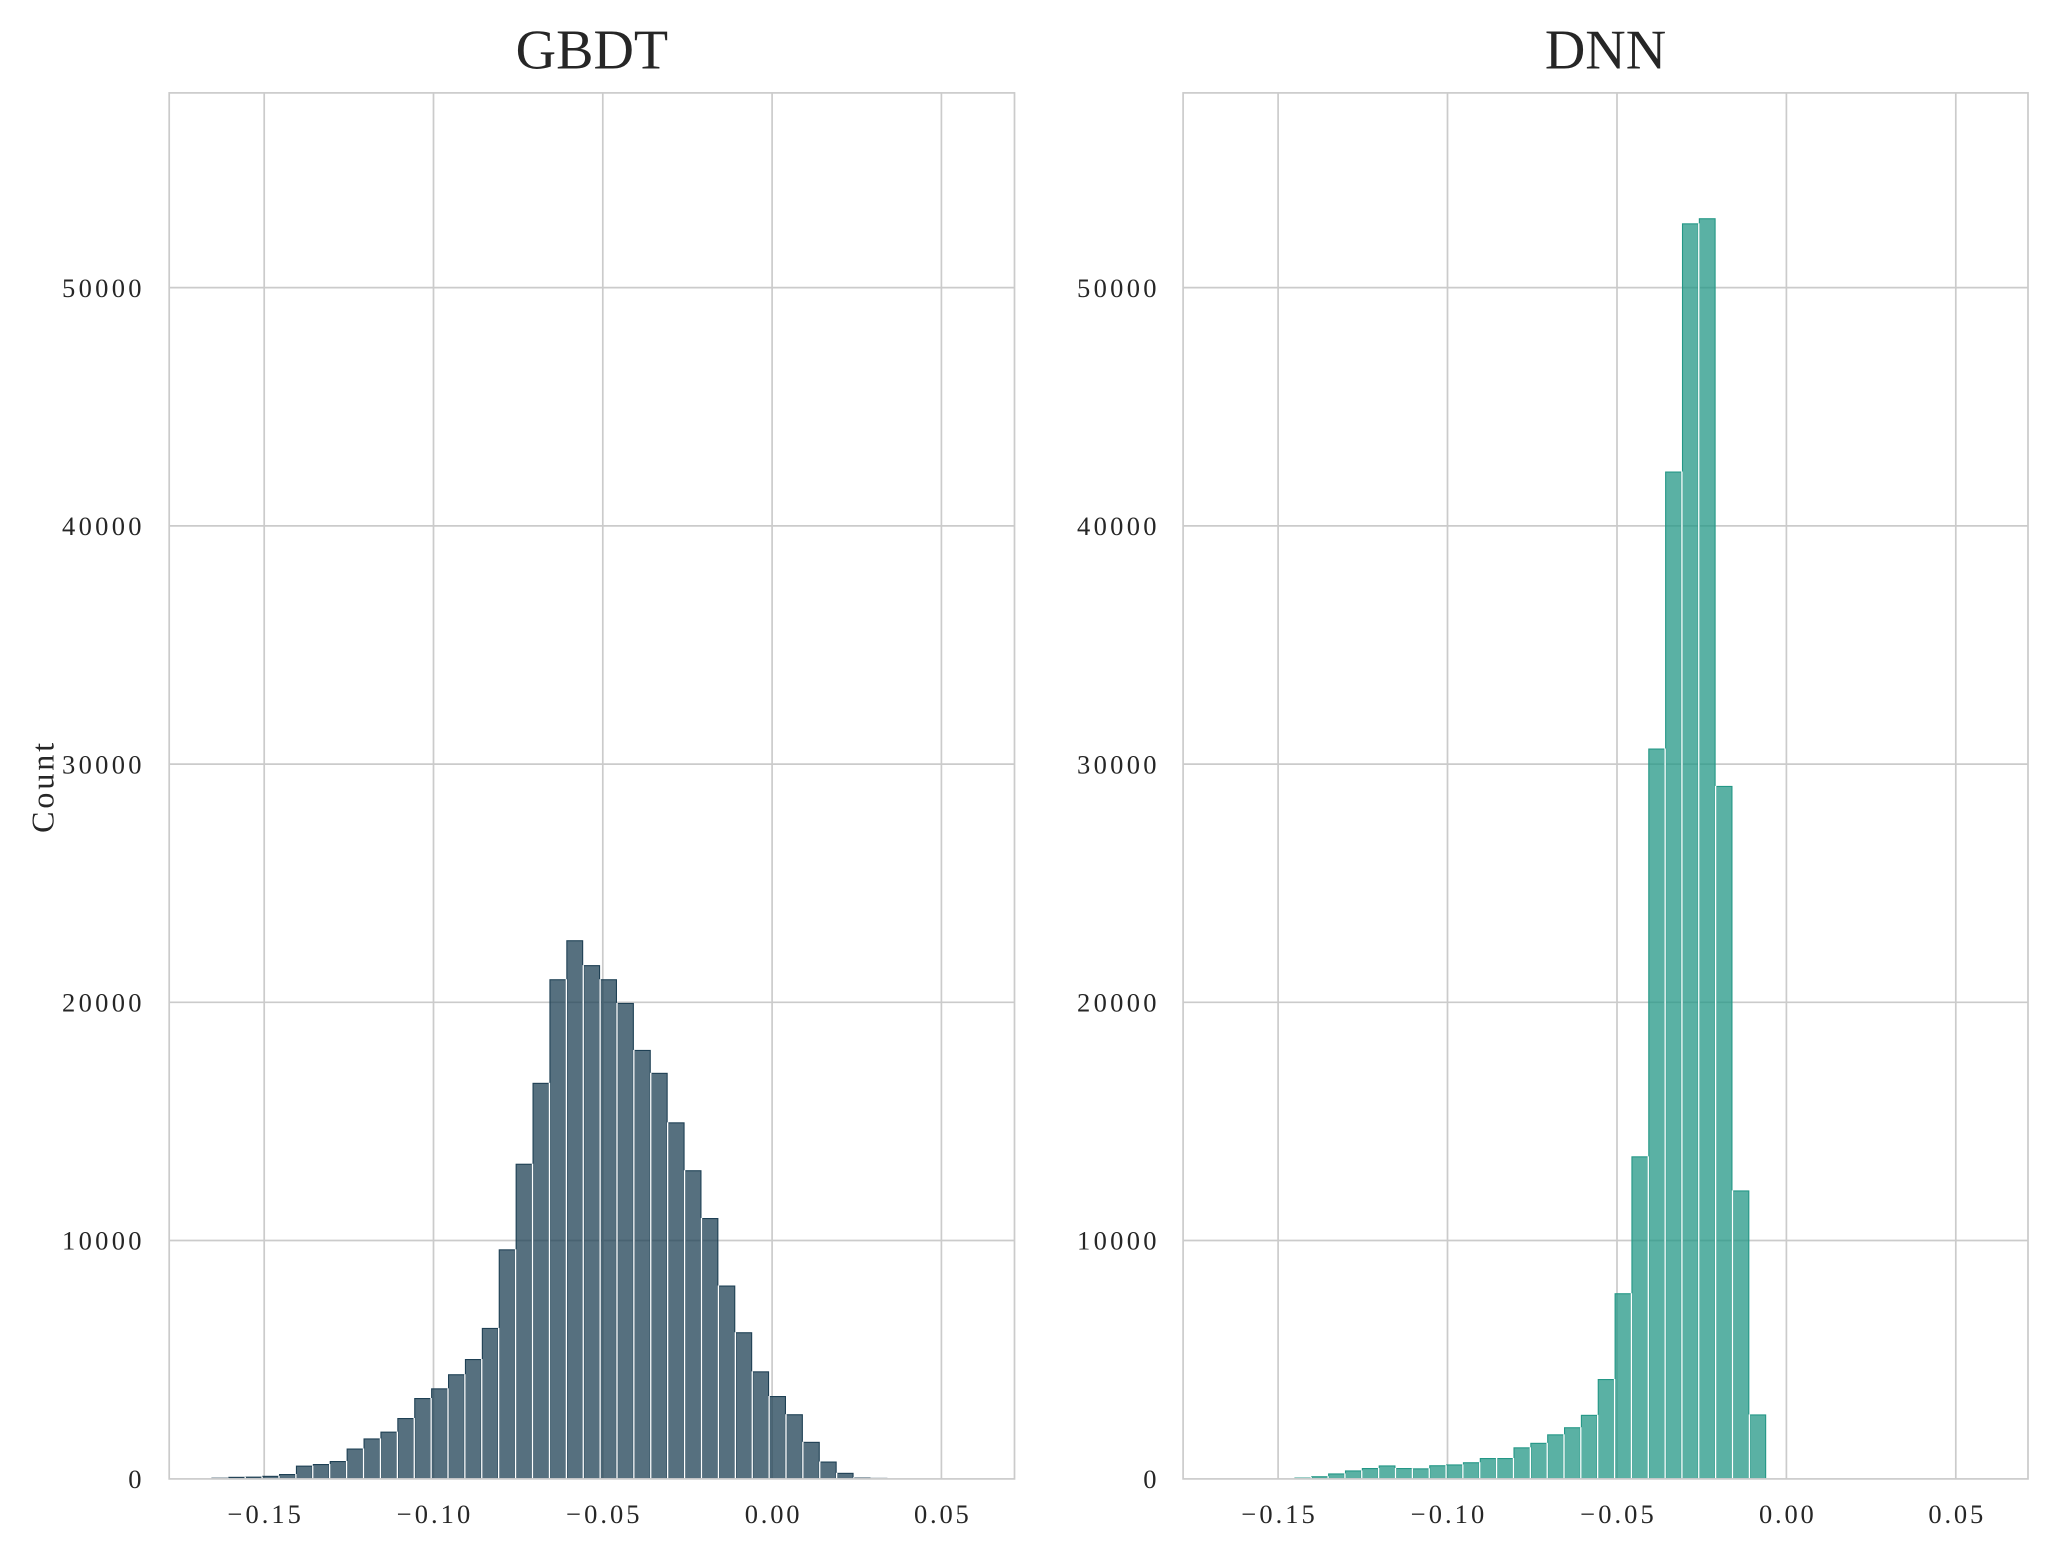 The image size is (2058, 1559). What do you see at coordinates (592, 51) in the screenshot?
I see `svg-text: GBDT` at bounding box center [592, 51].